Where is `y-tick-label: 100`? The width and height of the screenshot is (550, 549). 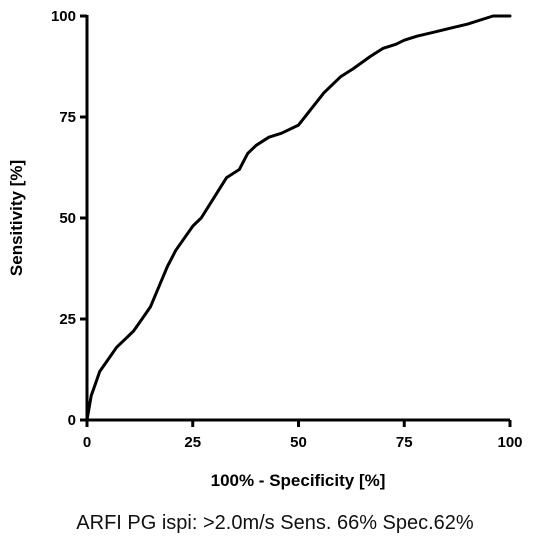
y-tick-label: 100 is located at coordinates (63, 16).